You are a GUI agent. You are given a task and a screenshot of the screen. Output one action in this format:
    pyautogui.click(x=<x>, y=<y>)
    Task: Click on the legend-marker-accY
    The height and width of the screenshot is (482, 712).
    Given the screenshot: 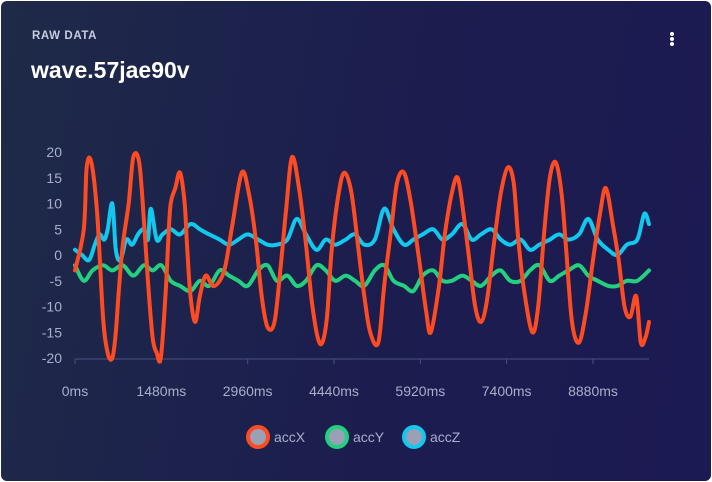 What is the action you would take?
    pyautogui.click(x=337, y=437)
    